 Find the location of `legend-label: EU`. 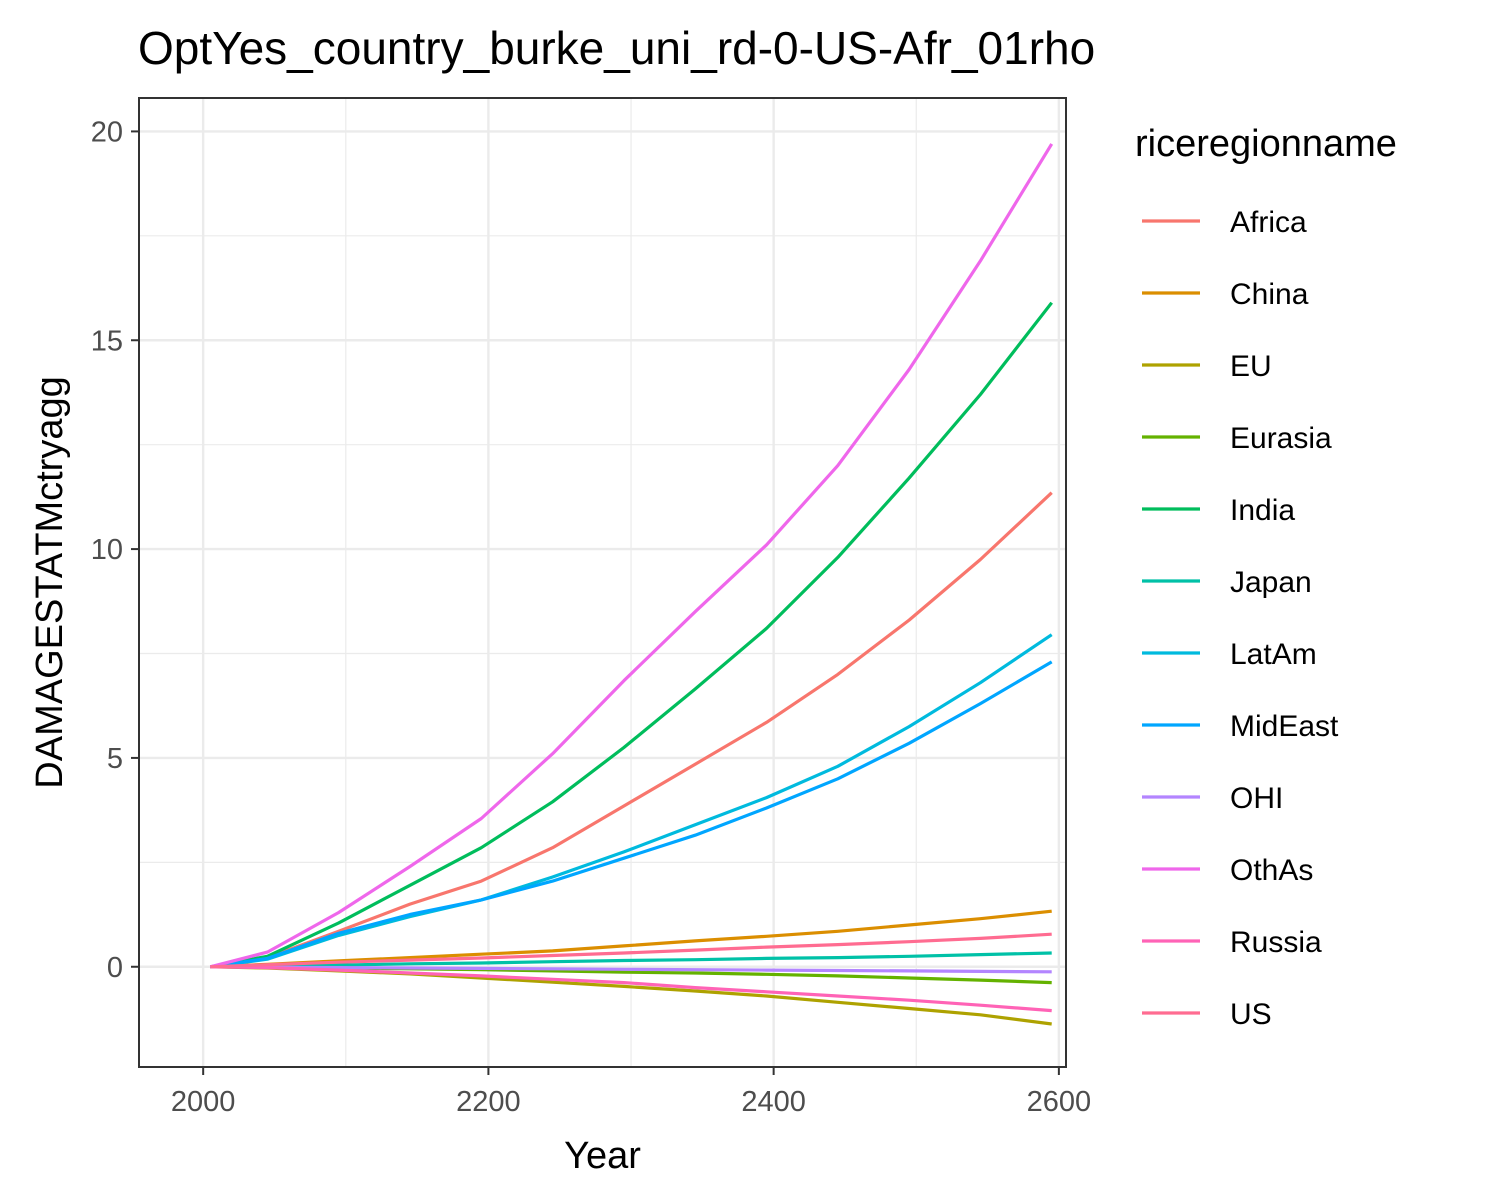

legend-label: EU is located at coordinates (1251, 366).